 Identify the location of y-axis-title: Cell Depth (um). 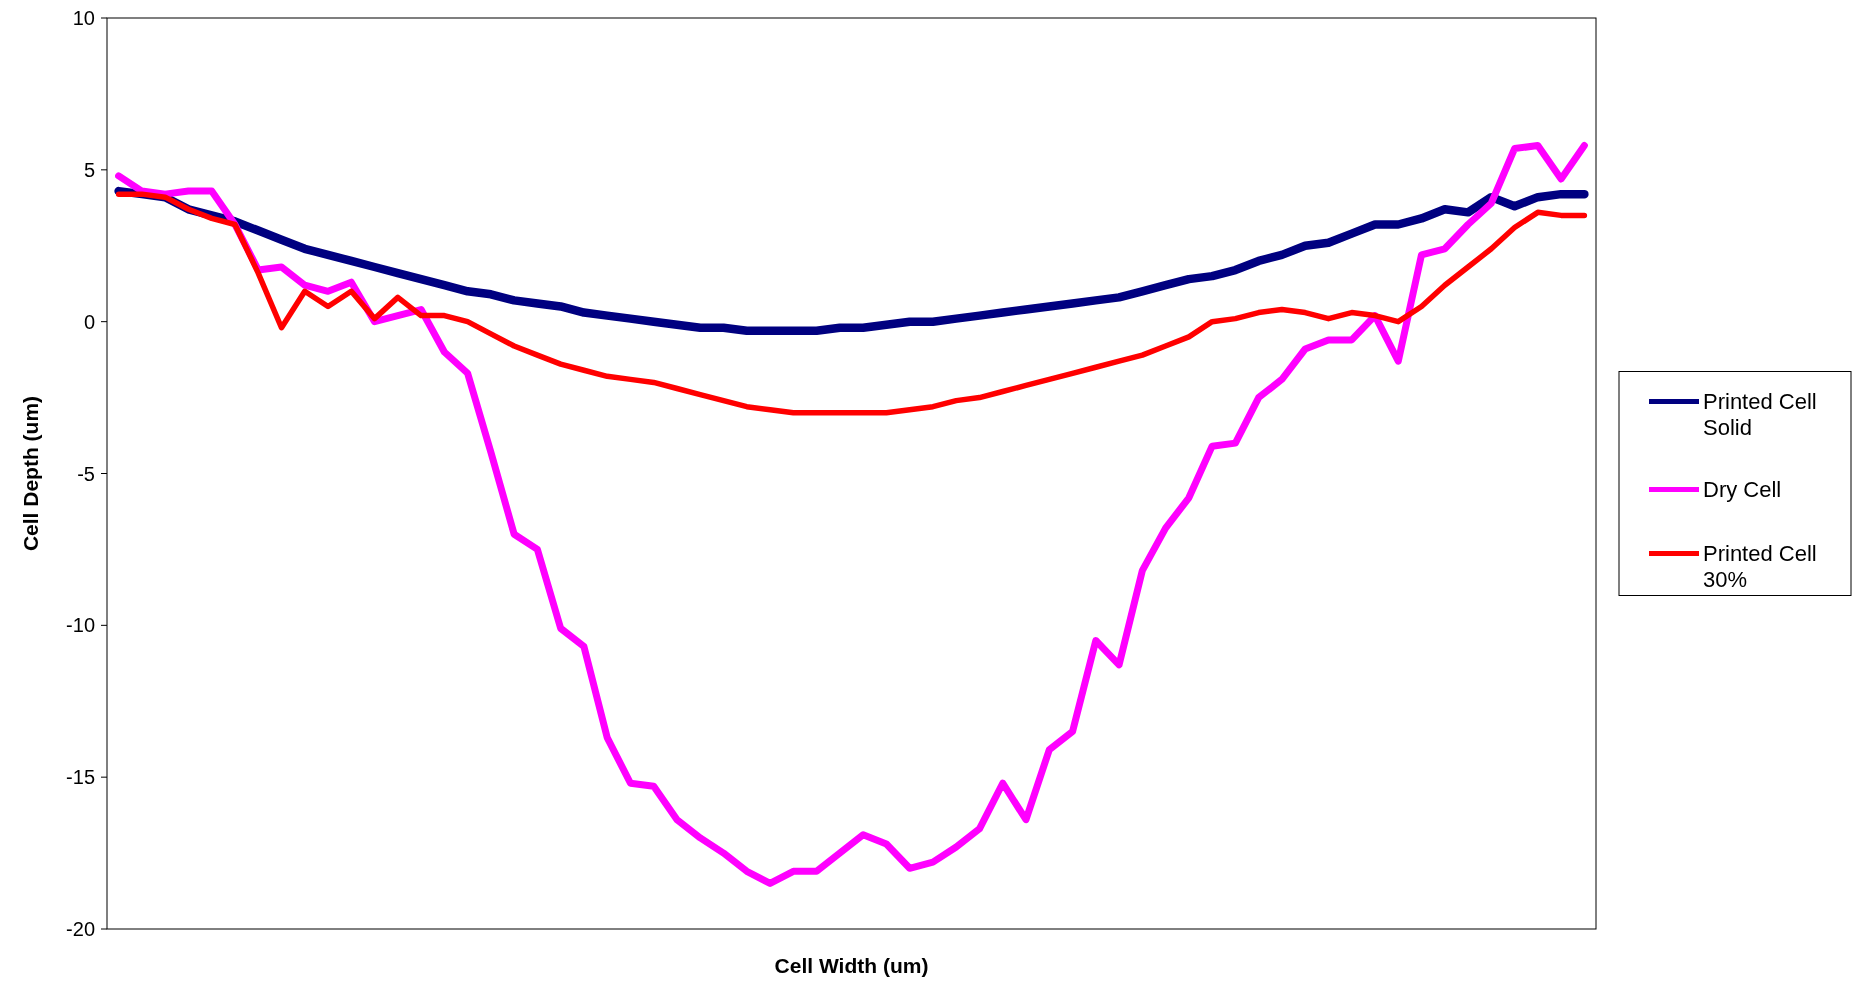
(30, 473).